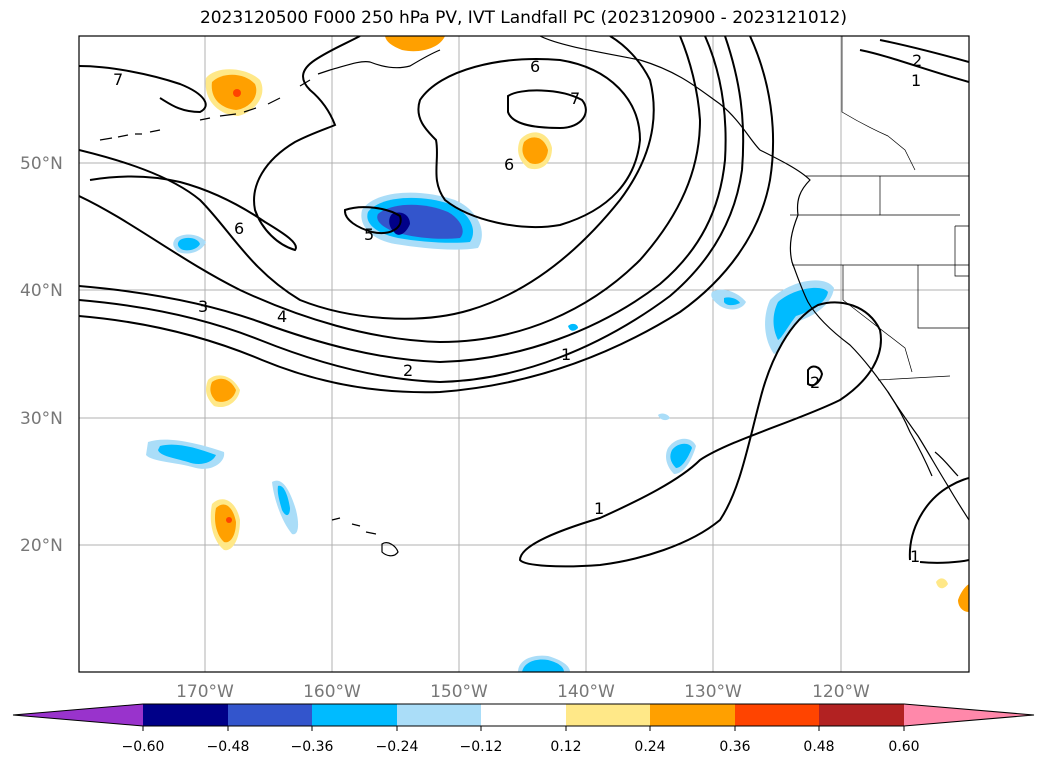 Image resolution: width=1047 pixels, height=765 pixels. I want to click on lat-label: 30°N, so click(41, 419).